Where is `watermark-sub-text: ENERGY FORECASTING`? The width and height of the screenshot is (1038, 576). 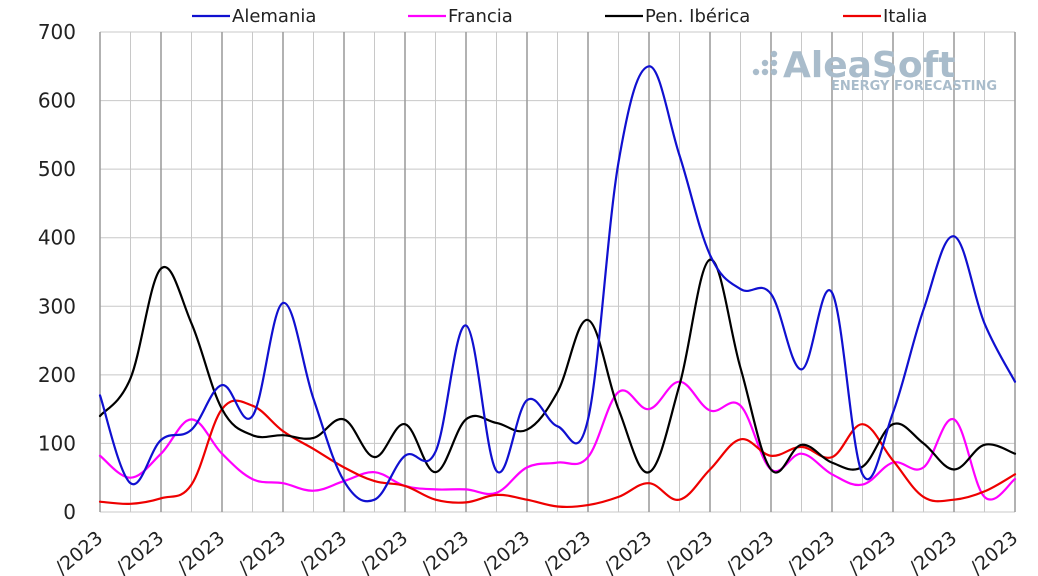 watermark-sub-text: ENERGY FORECASTING is located at coordinates (914, 86).